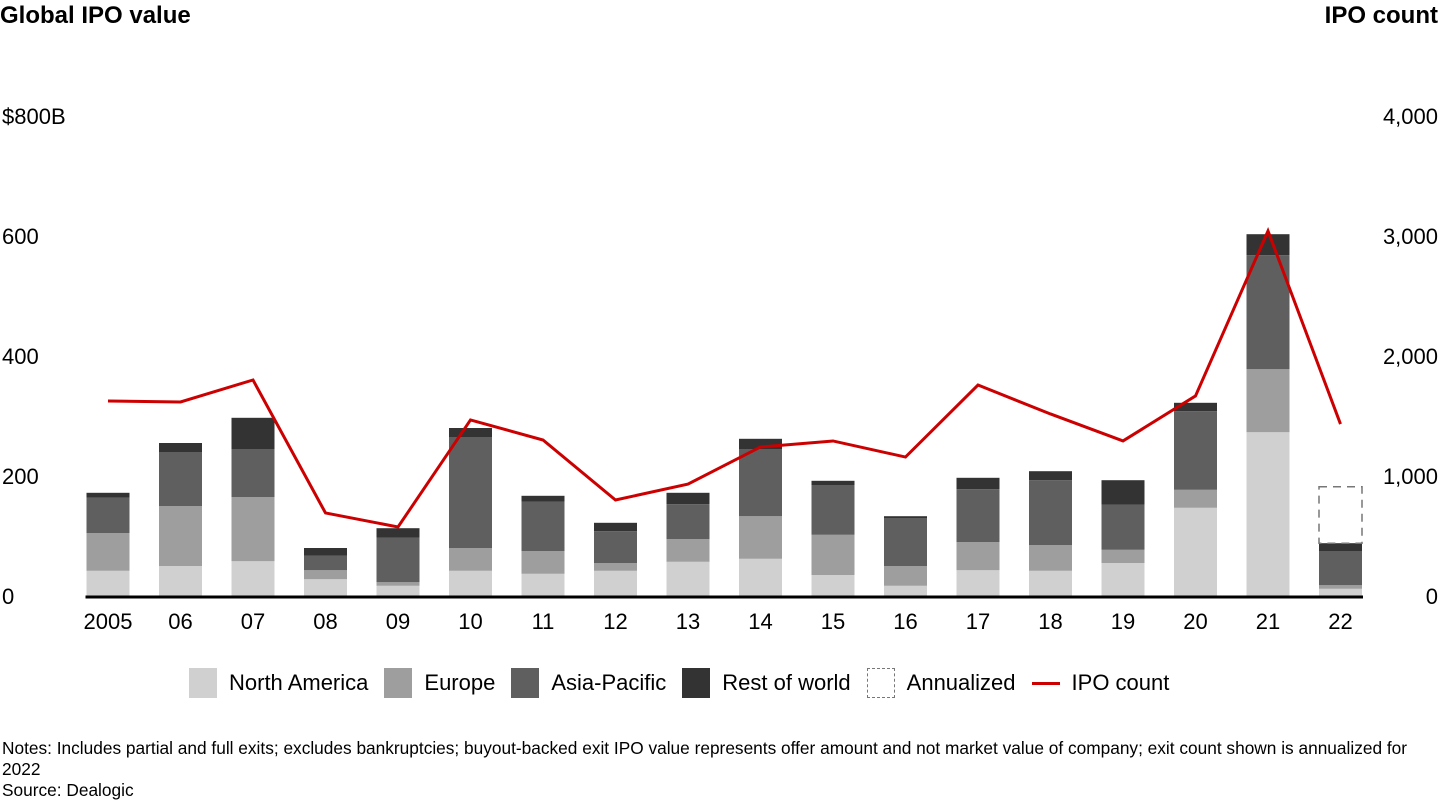 The height and width of the screenshot is (810, 1440). Describe the element at coordinates (1410, 476) in the screenshot. I see `right-tick-label: 1,000` at that location.